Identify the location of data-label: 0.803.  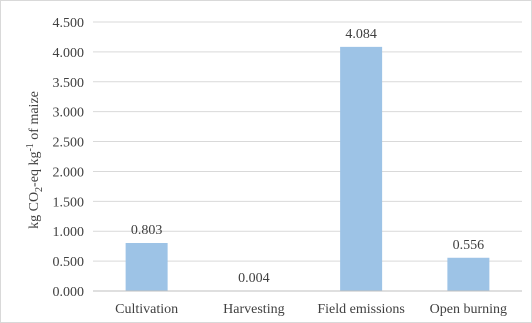
(147, 230).